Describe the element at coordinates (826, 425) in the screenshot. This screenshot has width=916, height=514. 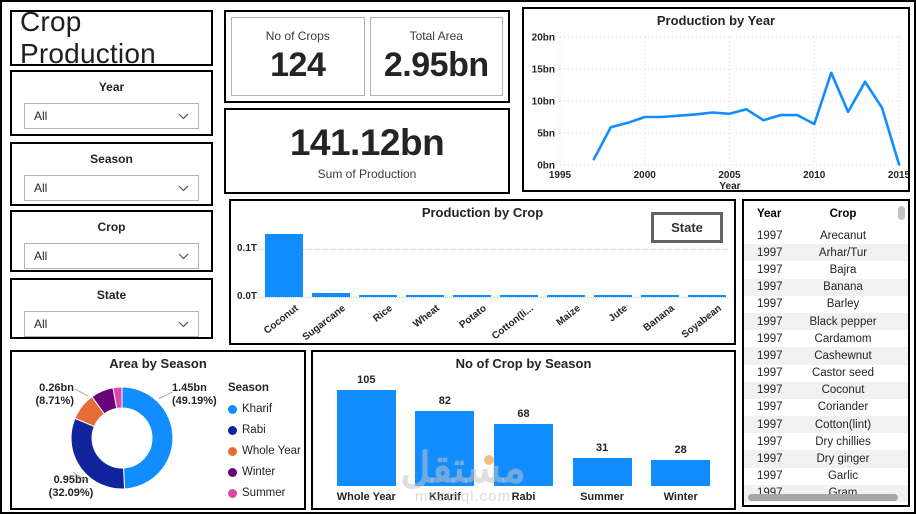
I see `table-row: 1997 Cotton(lint)` at that location.